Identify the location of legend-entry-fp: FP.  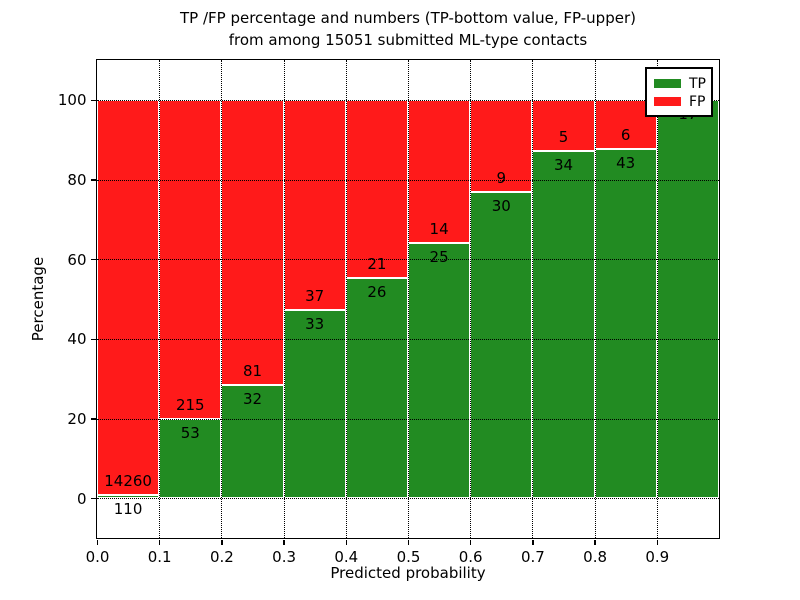
(679, 101).